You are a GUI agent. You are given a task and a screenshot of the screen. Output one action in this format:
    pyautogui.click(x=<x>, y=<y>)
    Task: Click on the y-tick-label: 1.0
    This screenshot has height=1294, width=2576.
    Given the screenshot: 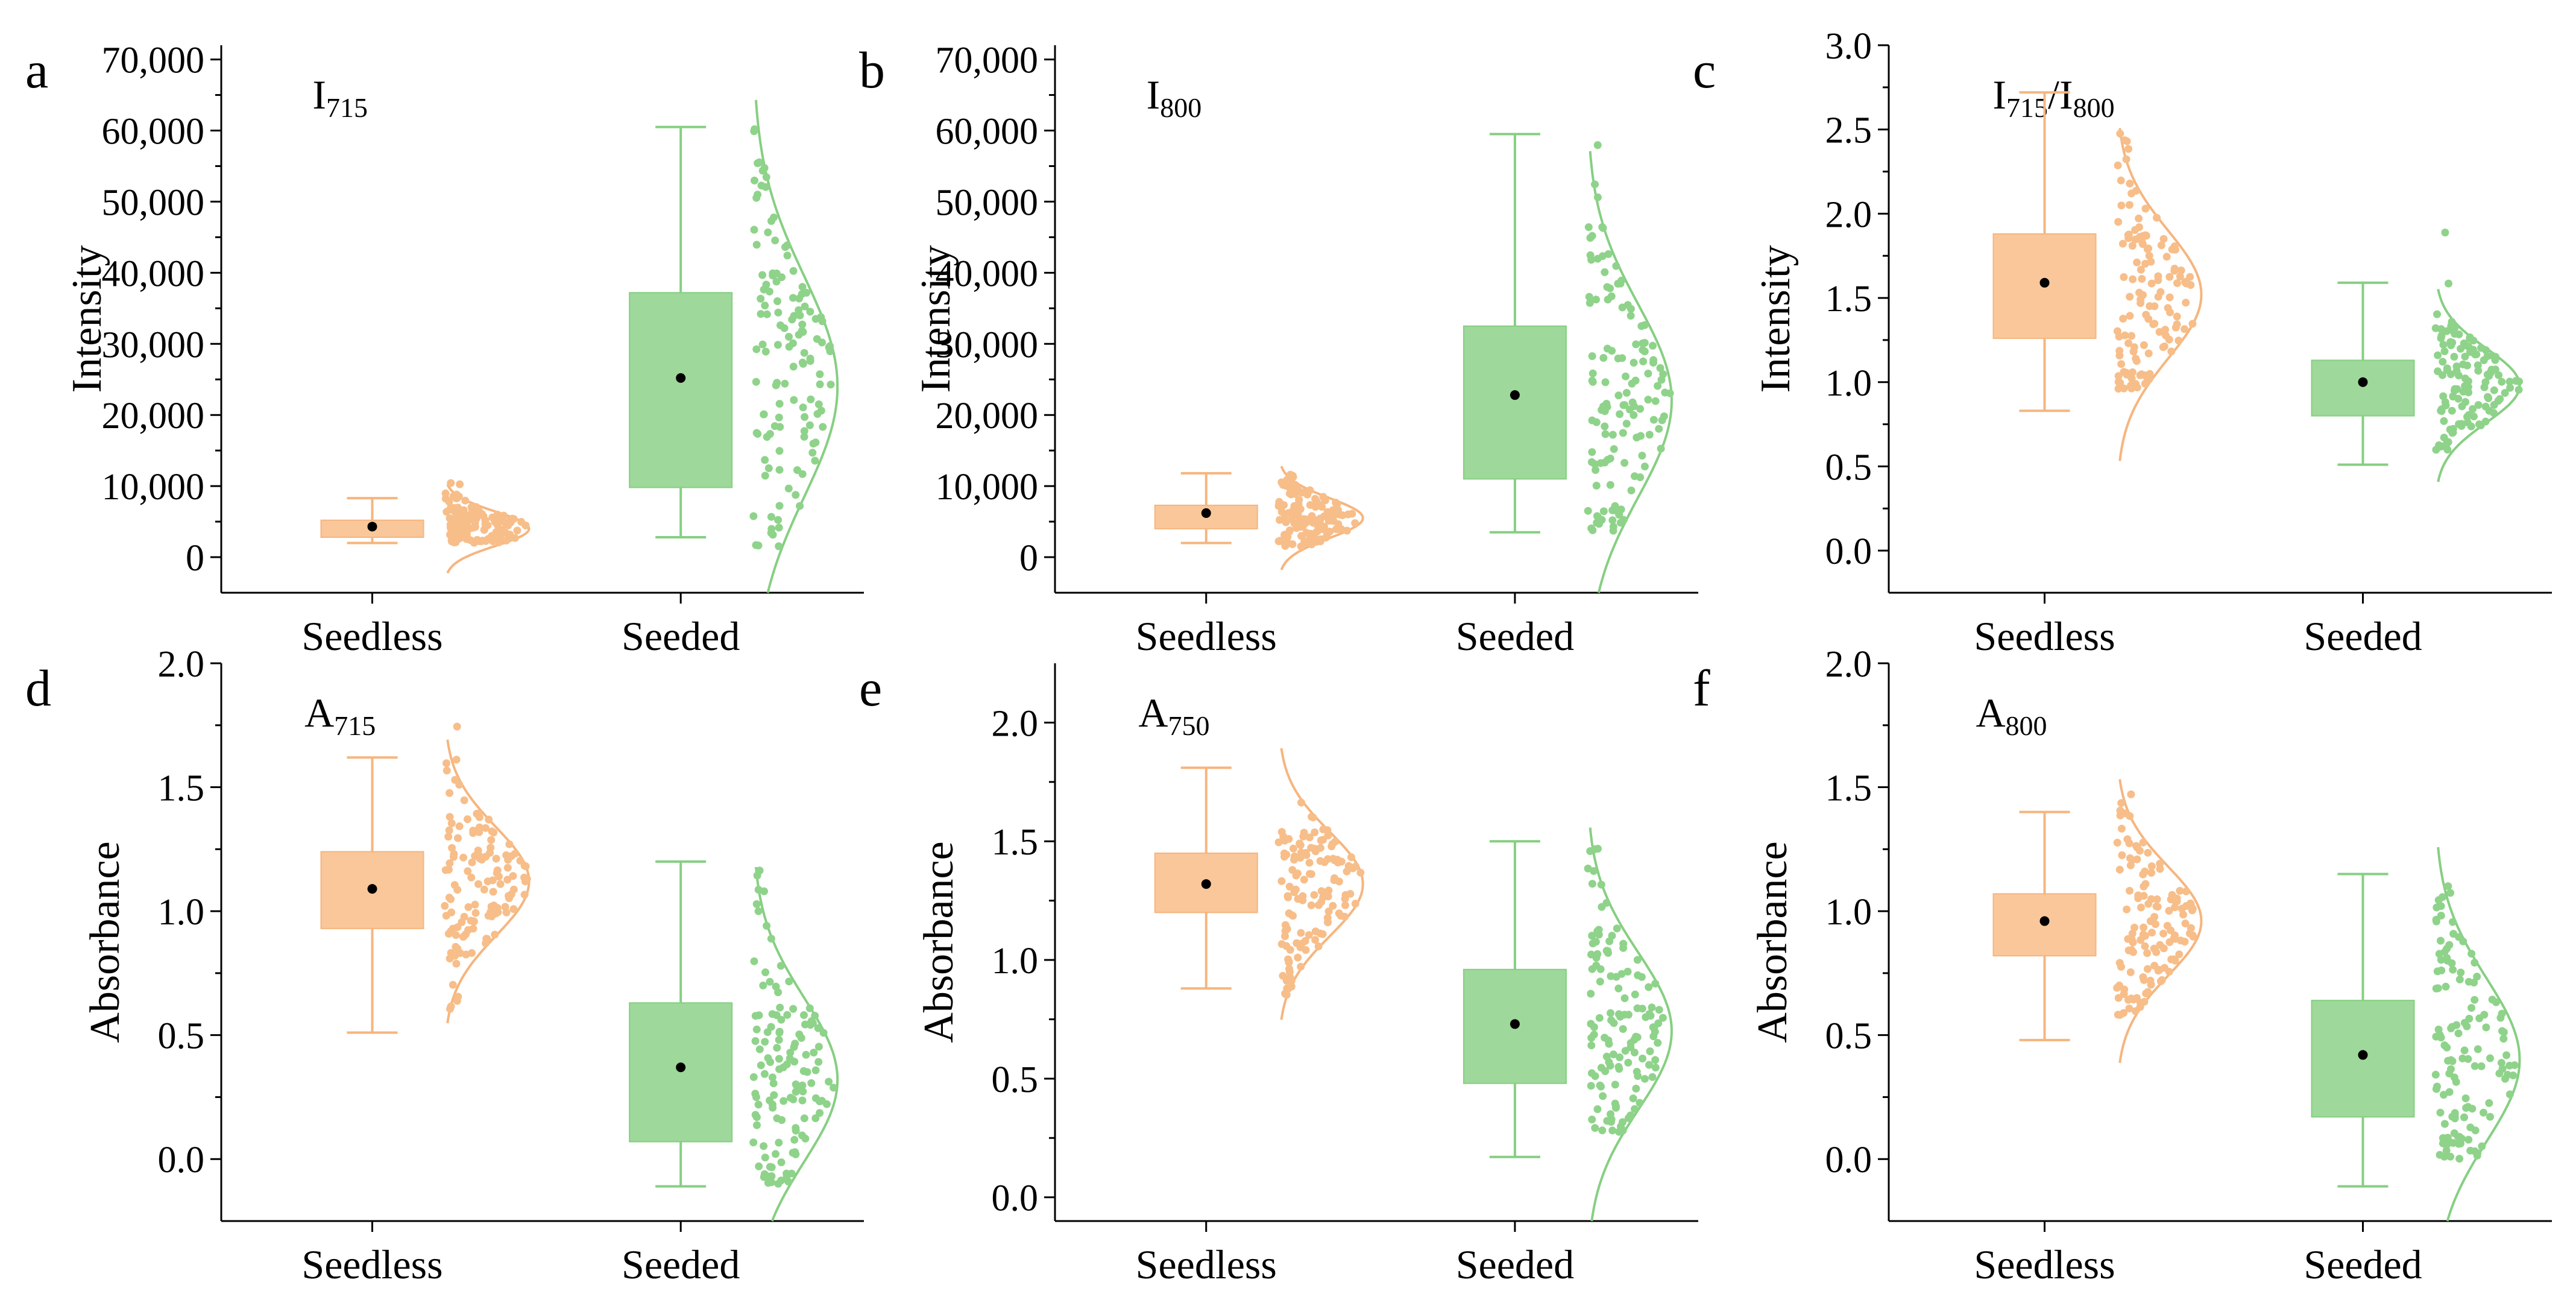 What is the action you would take?
    pyautogui.click(x=181, y=912)
    